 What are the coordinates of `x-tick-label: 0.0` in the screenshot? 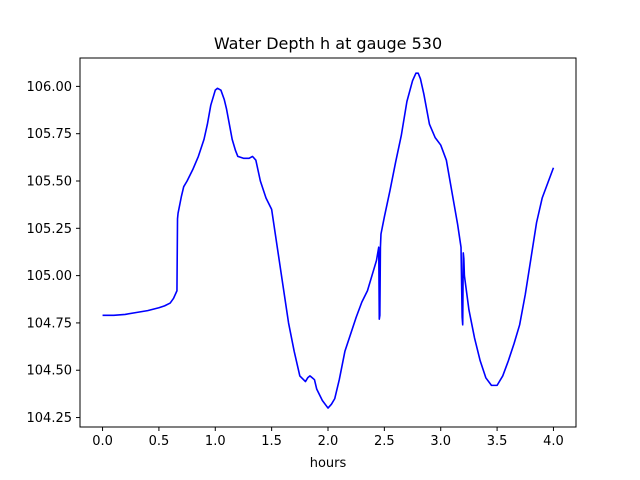 It's located at (102, 441).